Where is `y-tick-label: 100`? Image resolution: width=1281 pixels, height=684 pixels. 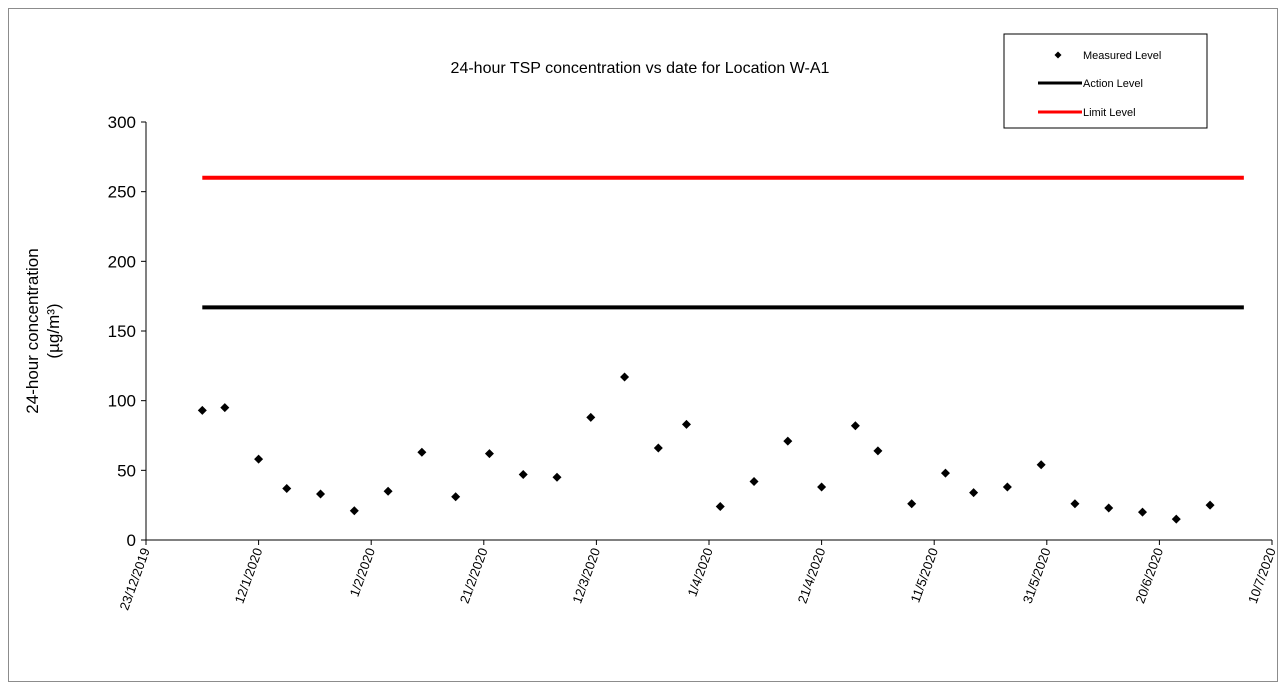
y-tick-label: 100 is located at coordinates (122, 401).